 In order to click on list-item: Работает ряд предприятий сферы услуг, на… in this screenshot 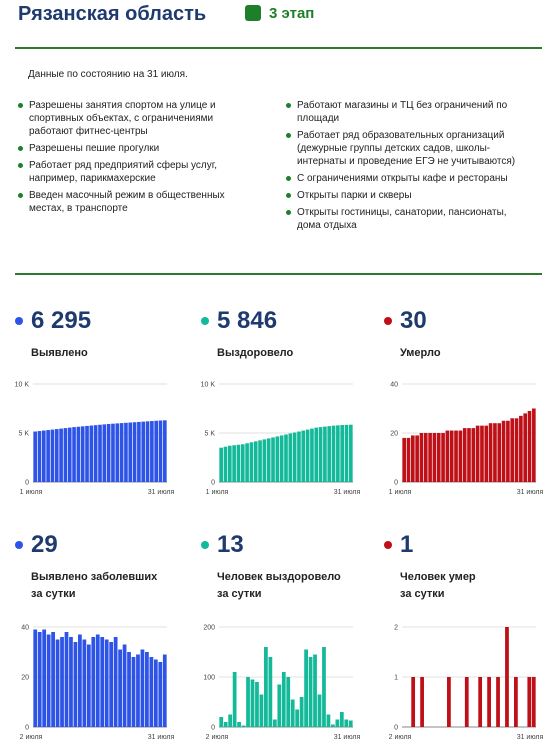, I will do `click(138, 172)`.